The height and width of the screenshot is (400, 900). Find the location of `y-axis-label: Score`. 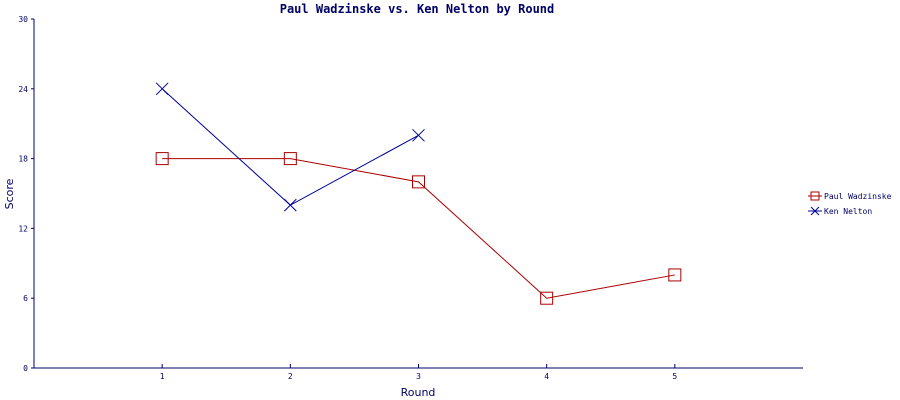

y-axis-label: Score is located at coordinates (9, 193).